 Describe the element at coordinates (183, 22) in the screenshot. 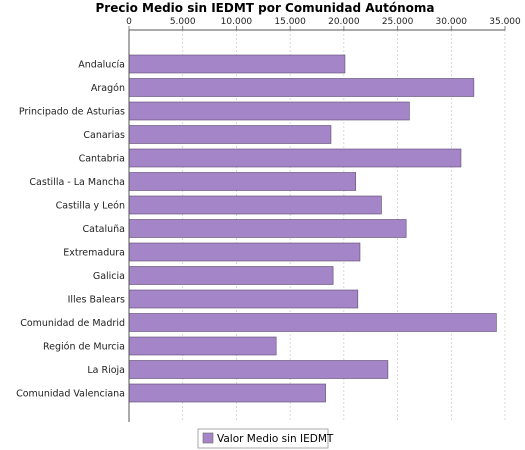

I see `x-tick-label: 5.000` at that location.